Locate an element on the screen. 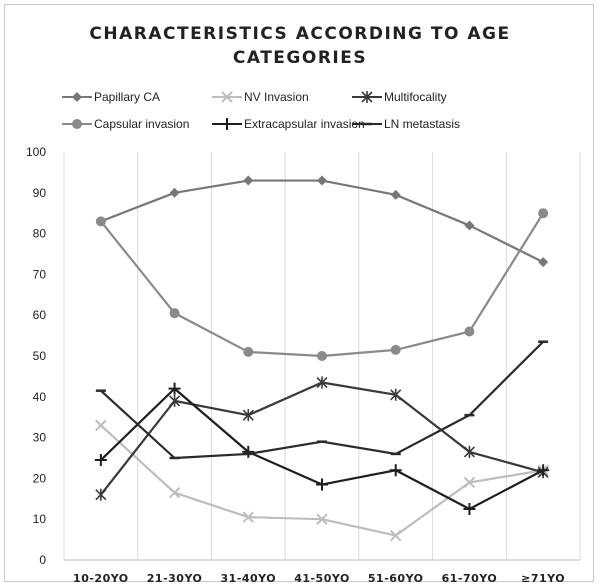 Image resolution: width=600 pixels, height=586 pixels. x-tick-label: 10-20YO is located at coordinates (101, 578).